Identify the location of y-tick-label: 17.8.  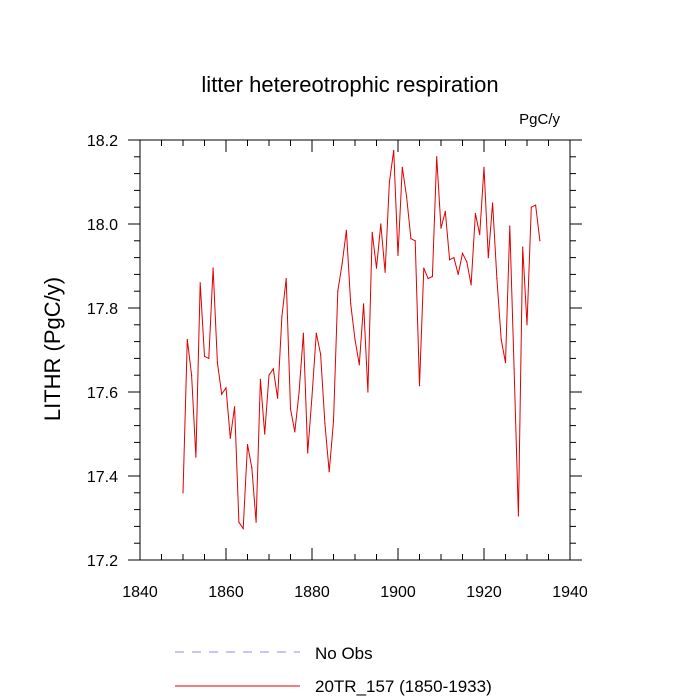
(102, 309).